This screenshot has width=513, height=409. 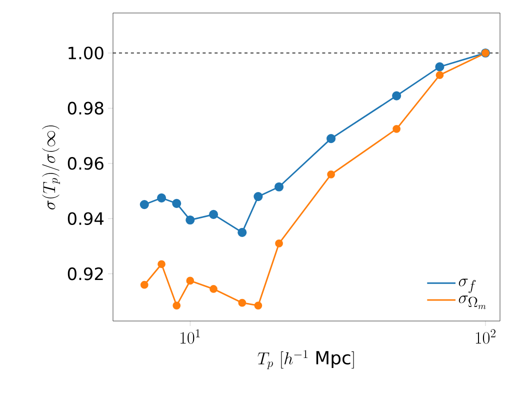 I want to click on y-tick-label: 0.94, so click(x=86, y=219).